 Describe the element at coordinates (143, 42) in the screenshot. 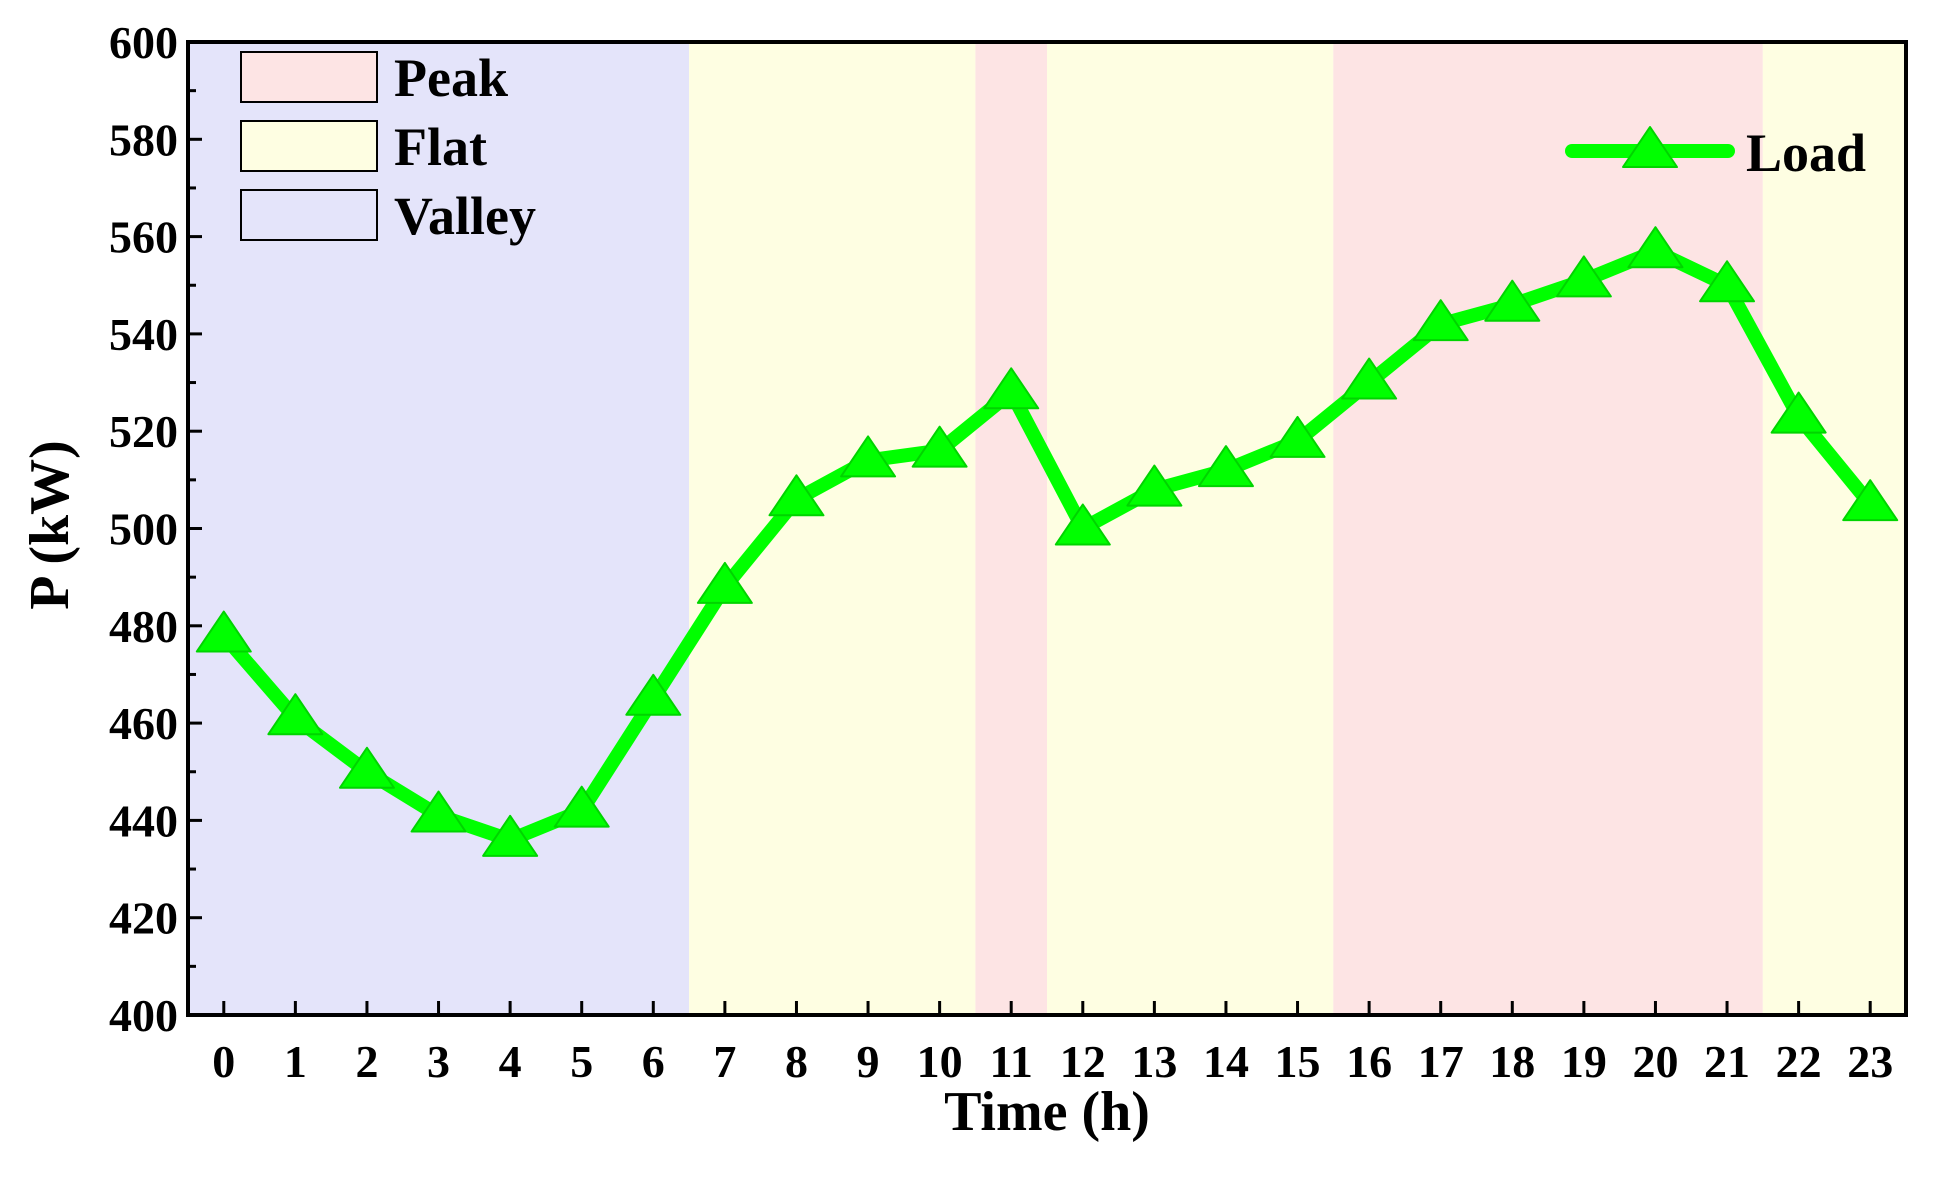

I see `y-tick-label: 600` at that location.